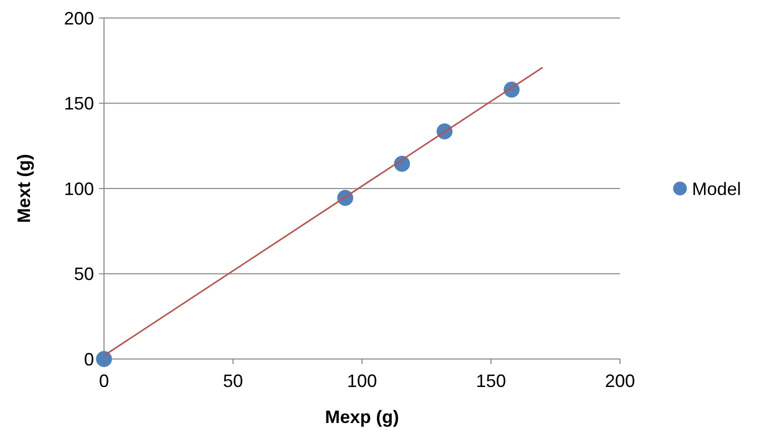 The height and width of the screenshot is (445, 766). What do you see at coordinates (104, 381) in the screenshot?
I see `x-tick-label: 0` at bounding box center [104, 381].